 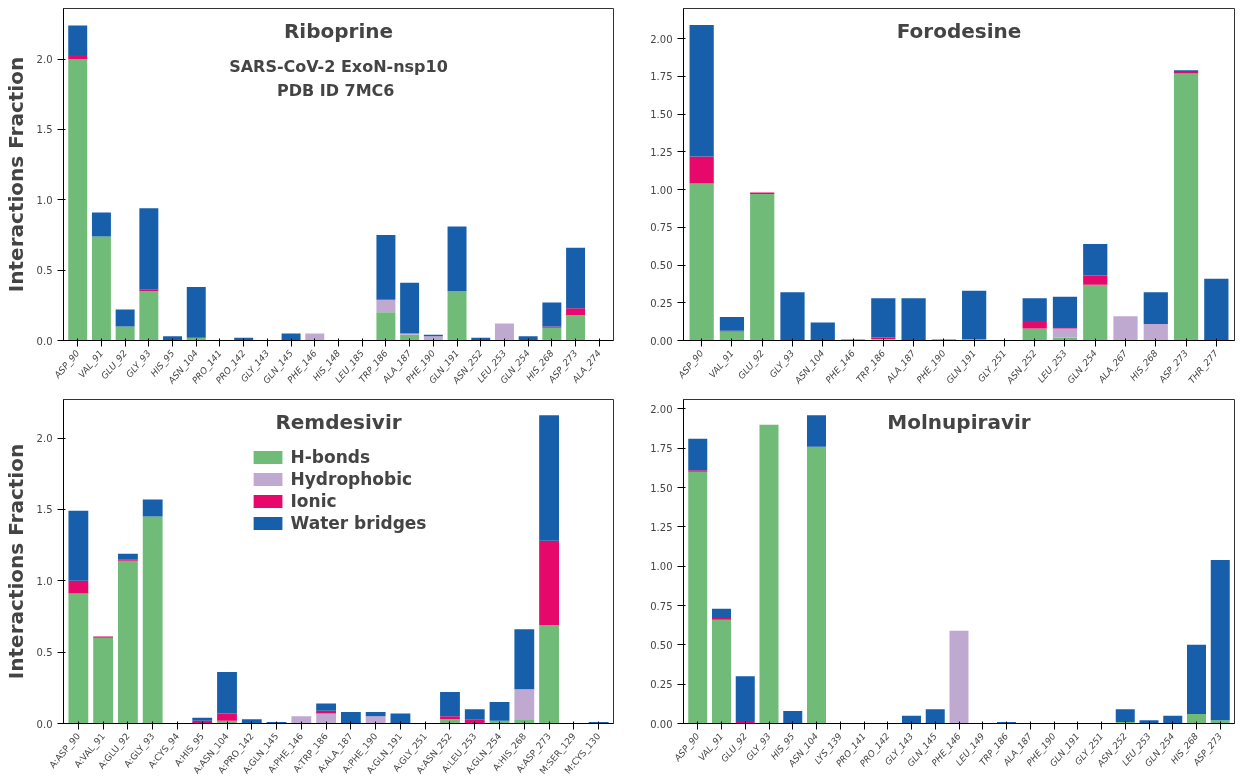 I want to click on legend-label: Hydrophobic, so click(x=351, y=479).